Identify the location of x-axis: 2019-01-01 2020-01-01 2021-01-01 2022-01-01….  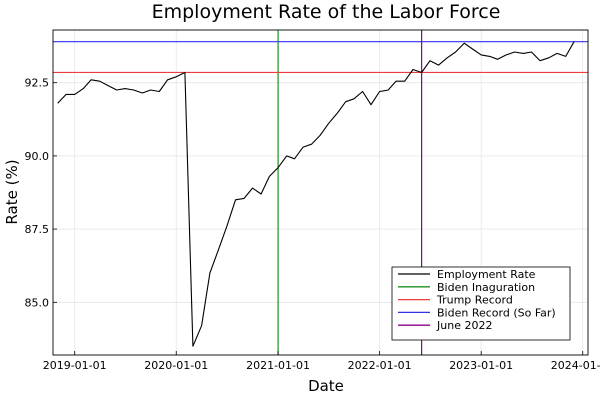
(321, 361).